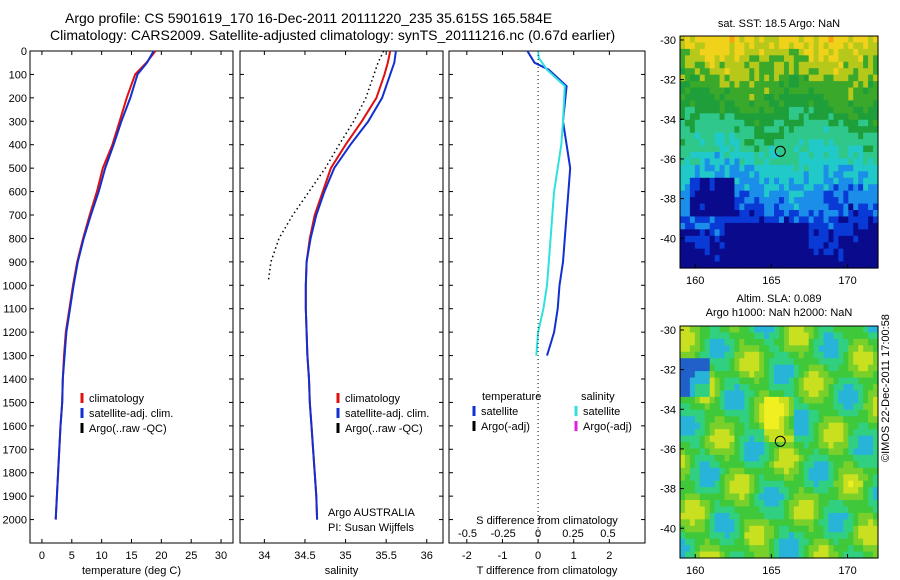  Describe the element at coordinates (15, 357) in the screenshot. I see `y-tick-label: 1300` at that location.